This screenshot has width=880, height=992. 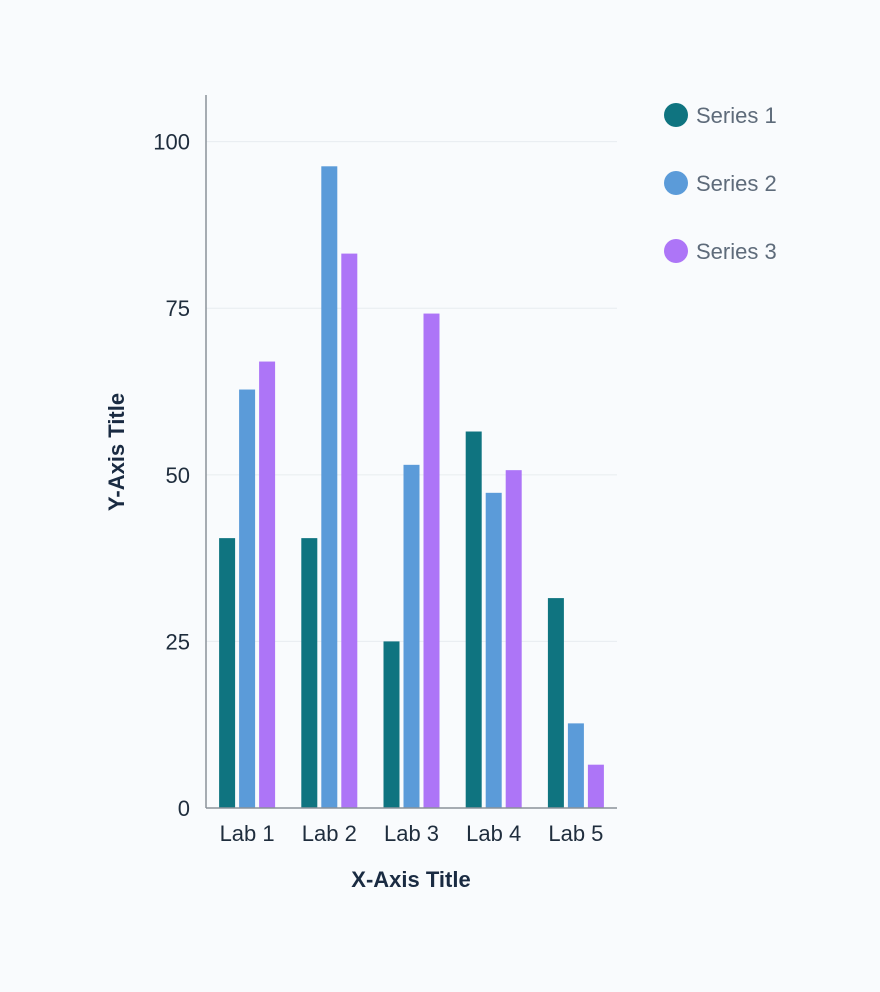 What do you see at coordinates (178, 475) in the screenshot?
I see `y-tick-label: 50` at bounding box center [178, 475].